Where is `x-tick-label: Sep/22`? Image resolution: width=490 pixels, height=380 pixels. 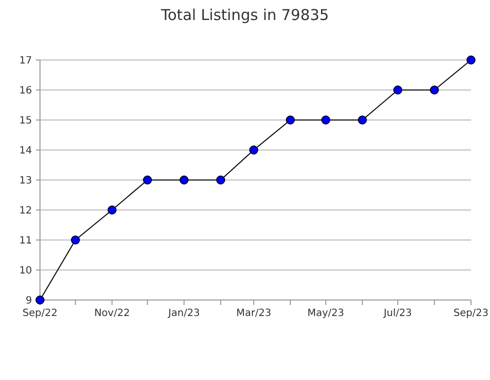
x-tick-label: Sep/22 is located at coordinates (40, 313).